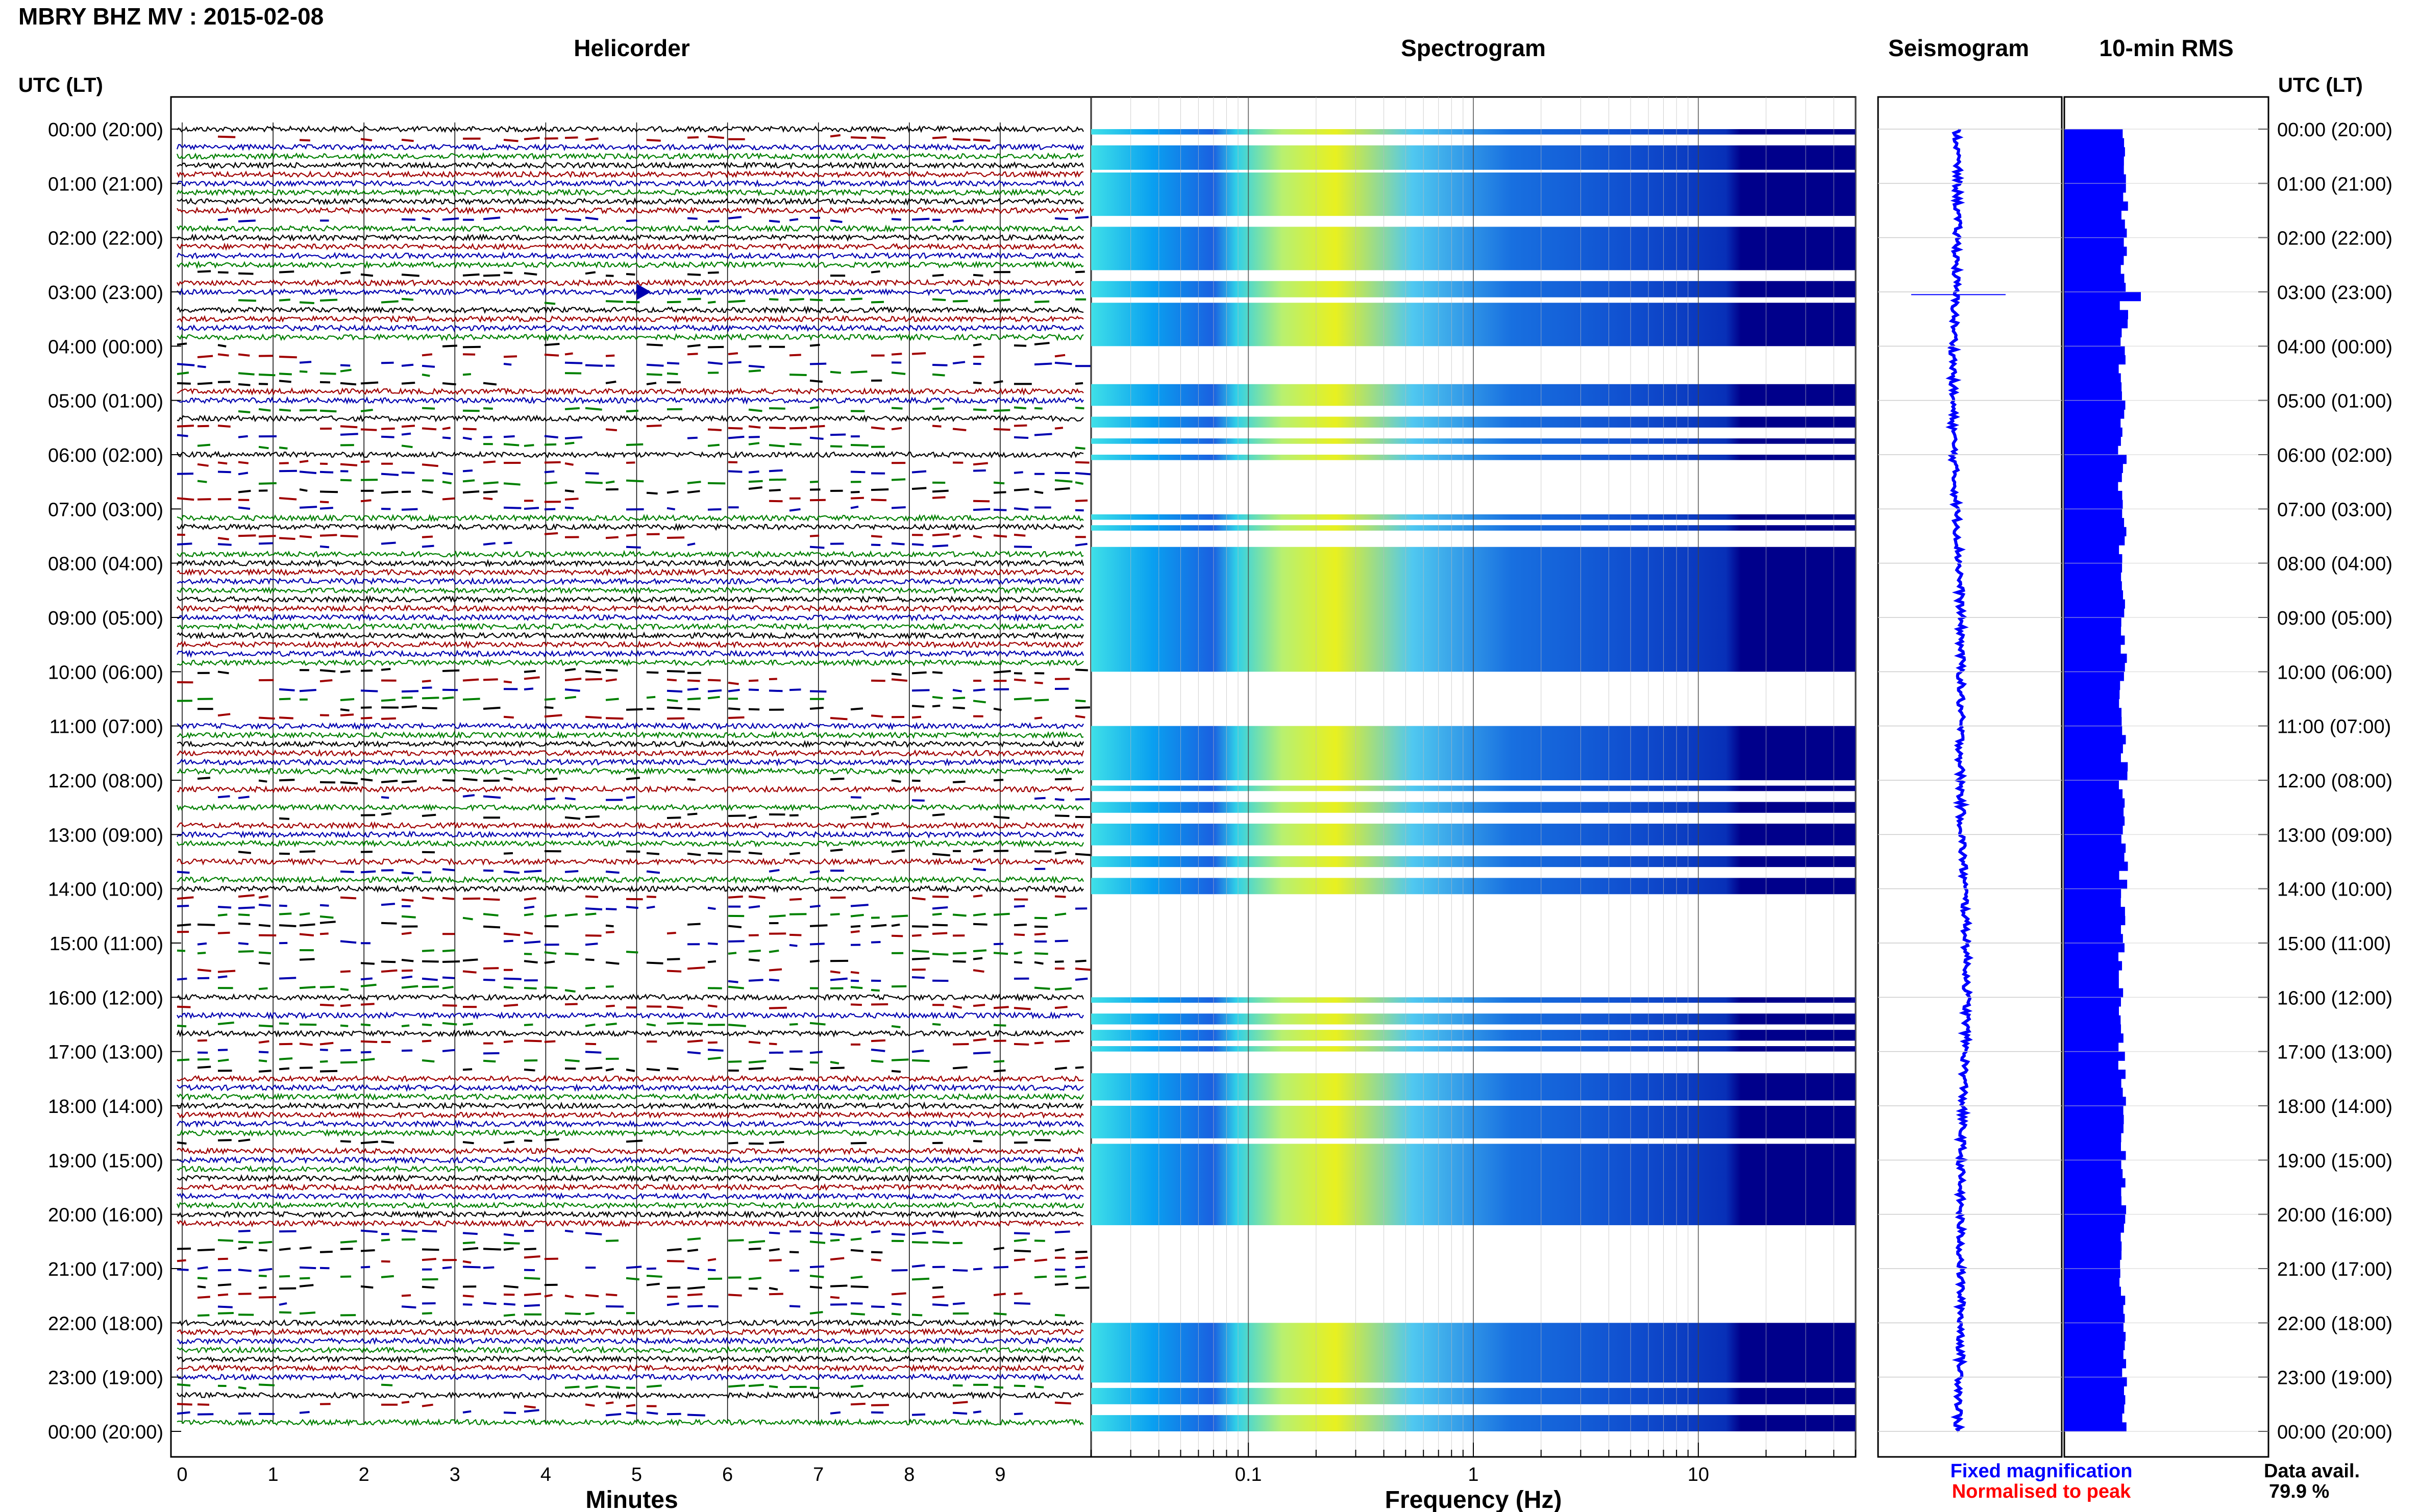 This screenshot has width=2419, height=1512. I want to click on minutes-tick-label: 4, so click(545, 1474).